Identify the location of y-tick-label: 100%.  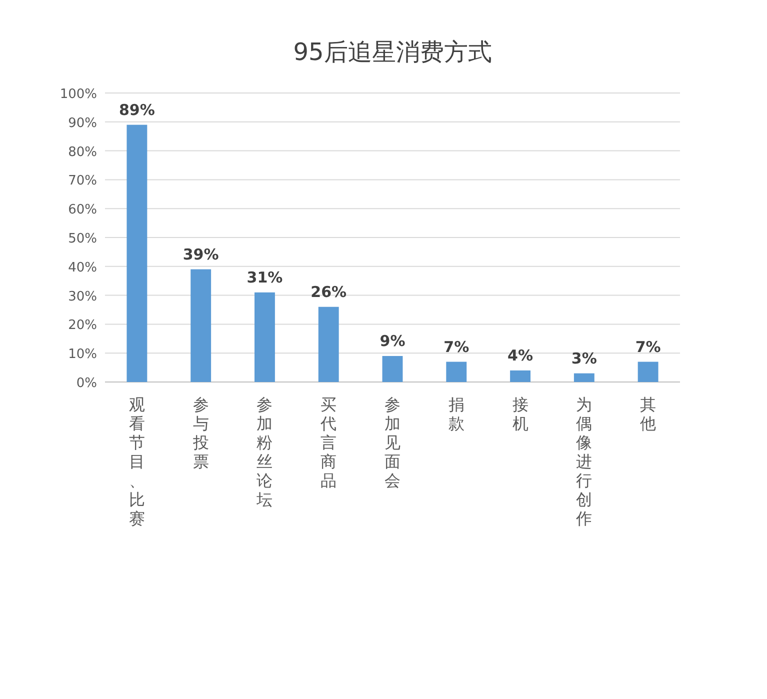
(78, 94).